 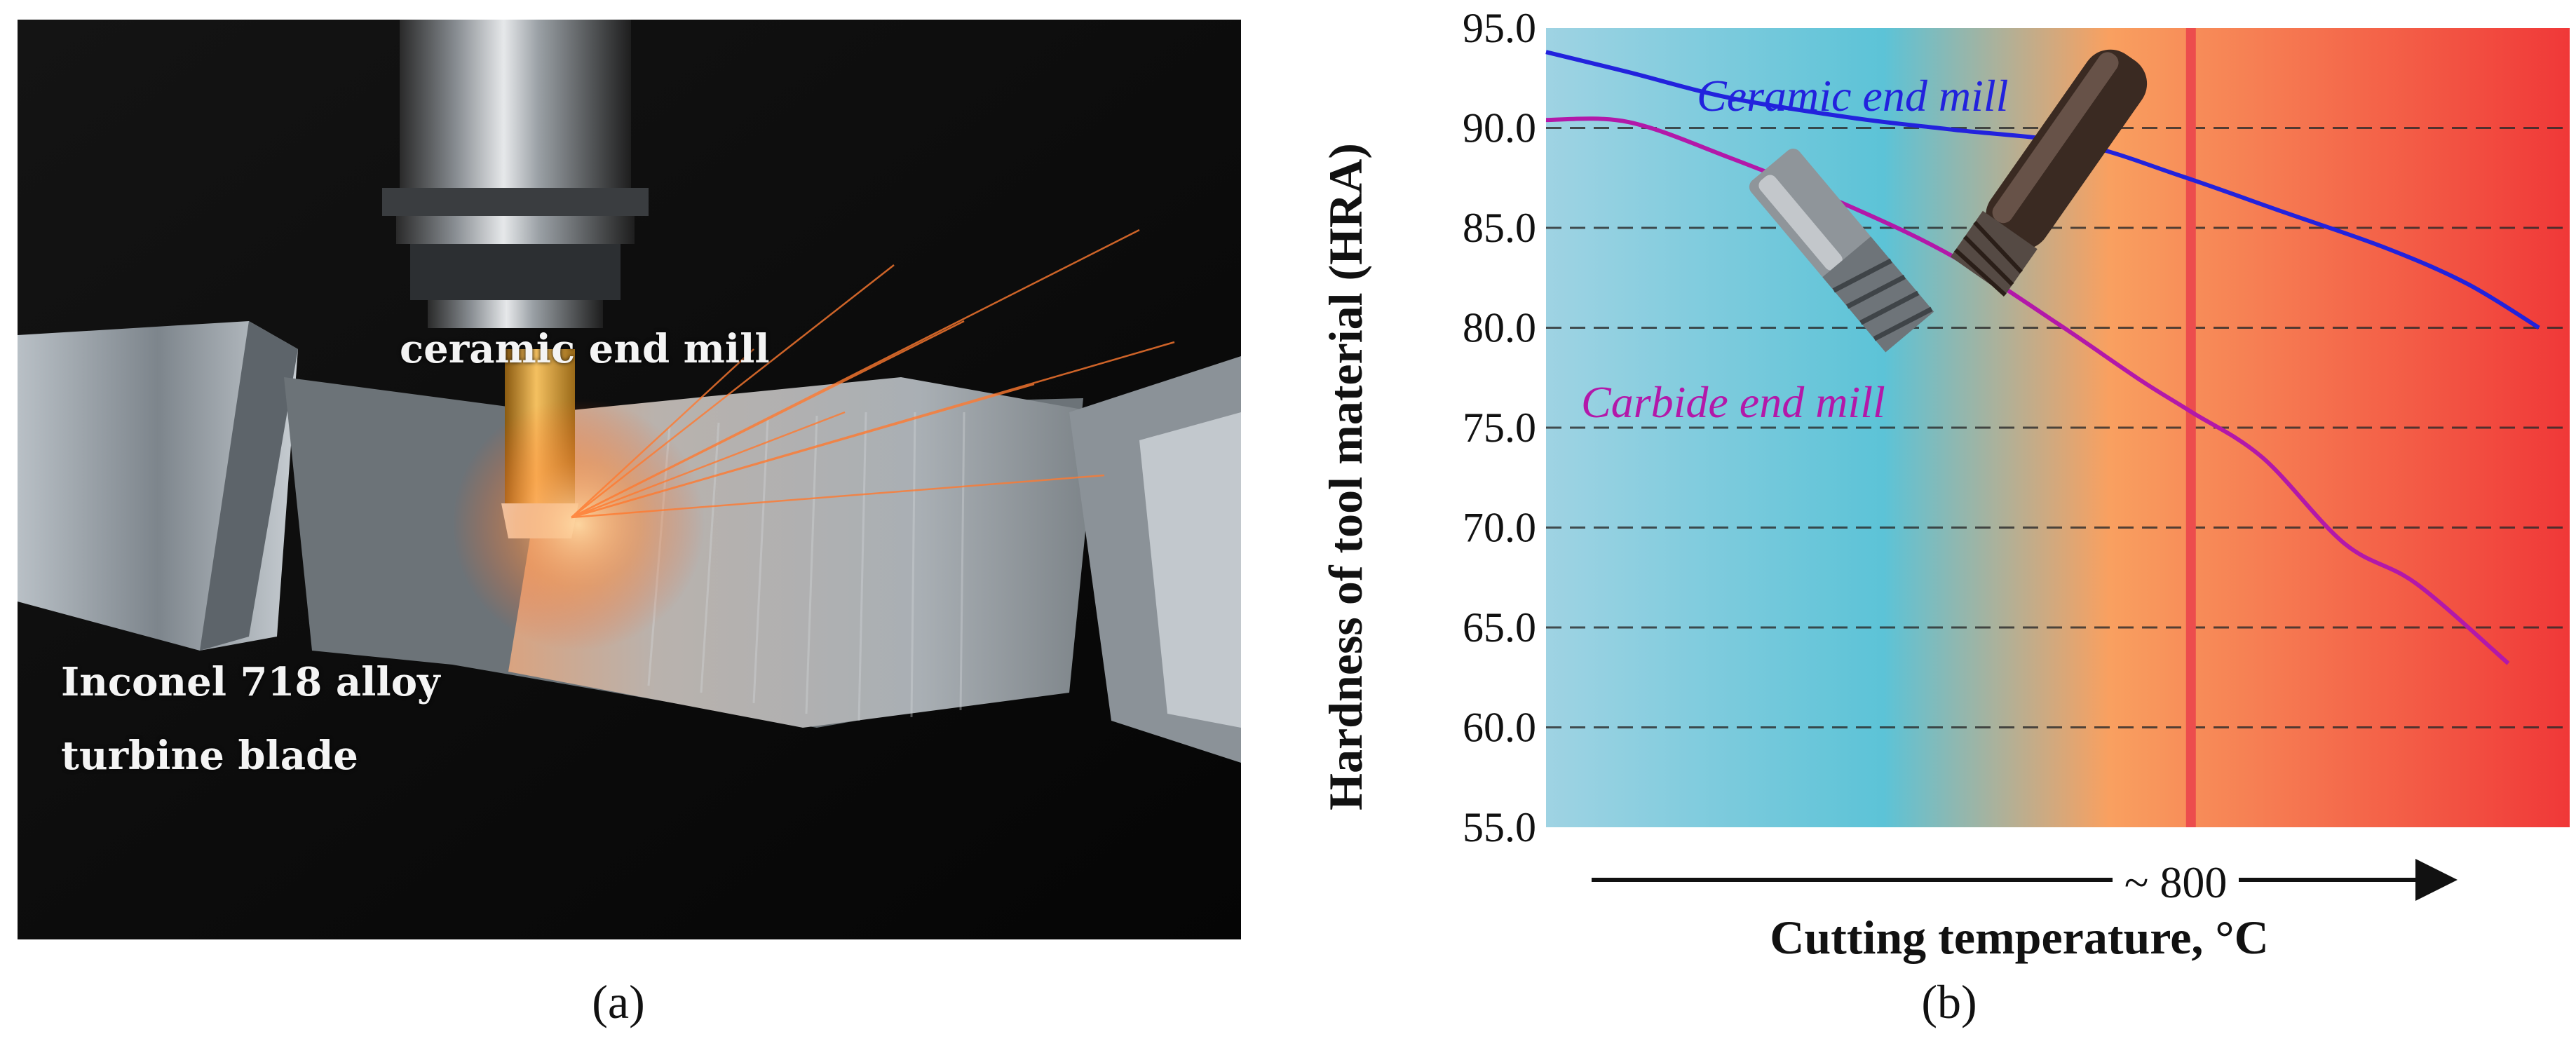 I want to click on y-tick-label: 75.0, so click(x=1499, y=428).